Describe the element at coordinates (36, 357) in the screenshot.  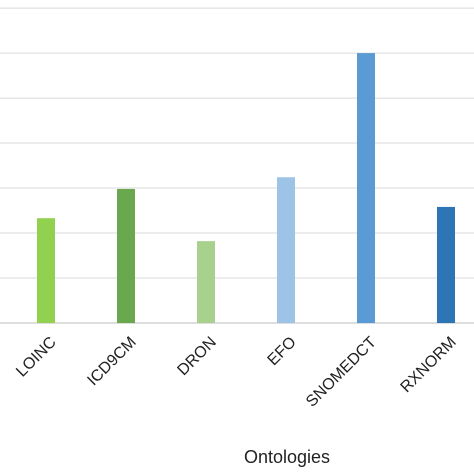
I see `x-tick-label: LOINC` at that location.